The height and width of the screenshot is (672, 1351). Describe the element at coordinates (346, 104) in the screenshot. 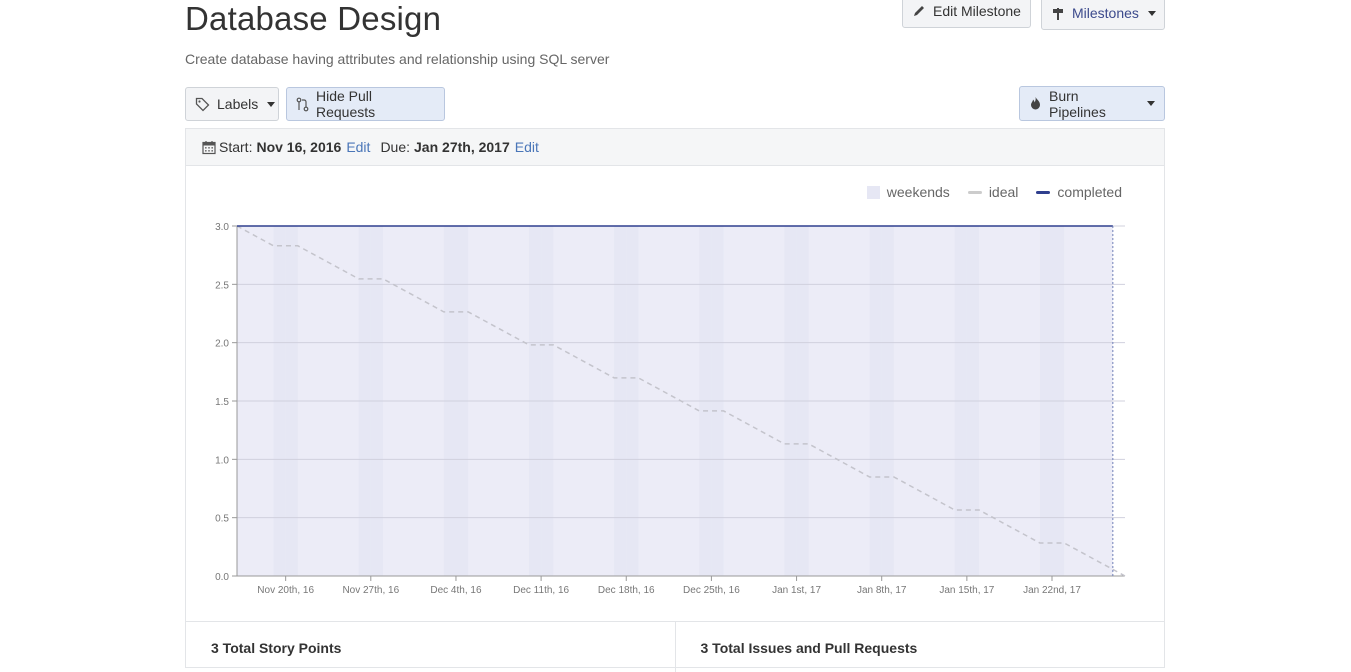

I see `hide-pull-requests-label: Hide Pull Requests` at that location.